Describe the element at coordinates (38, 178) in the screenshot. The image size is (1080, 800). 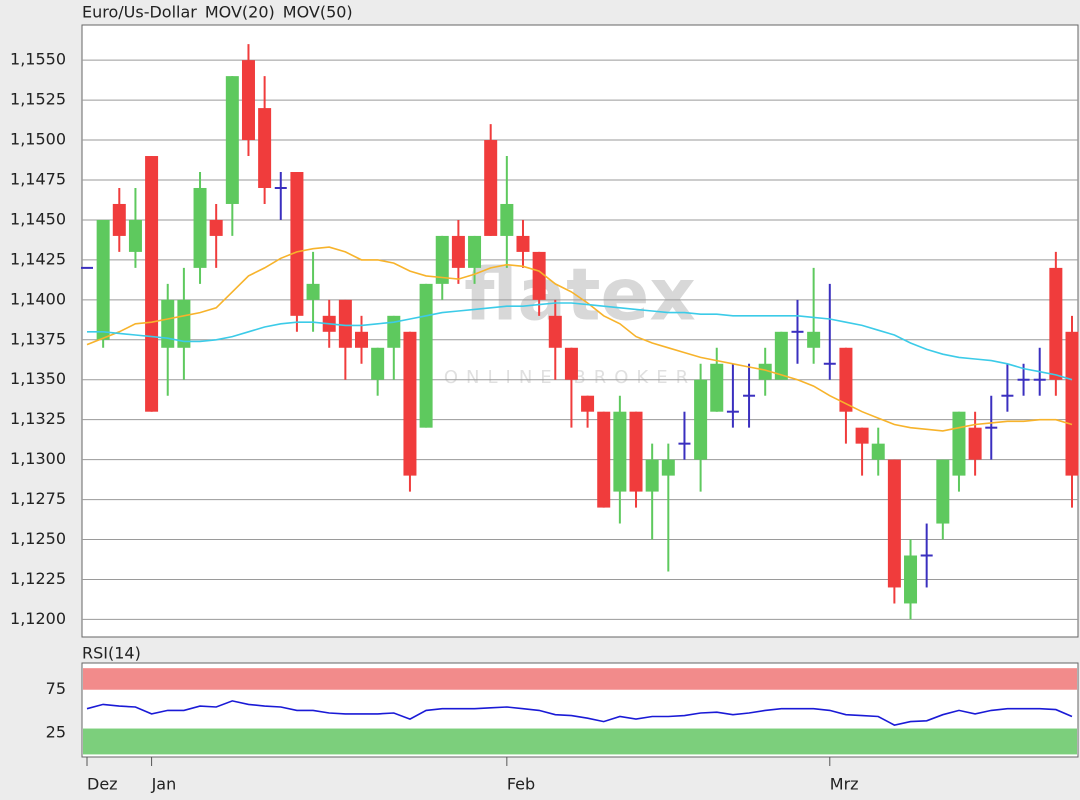
I see `y-tick-label: 1,1475` at that location.